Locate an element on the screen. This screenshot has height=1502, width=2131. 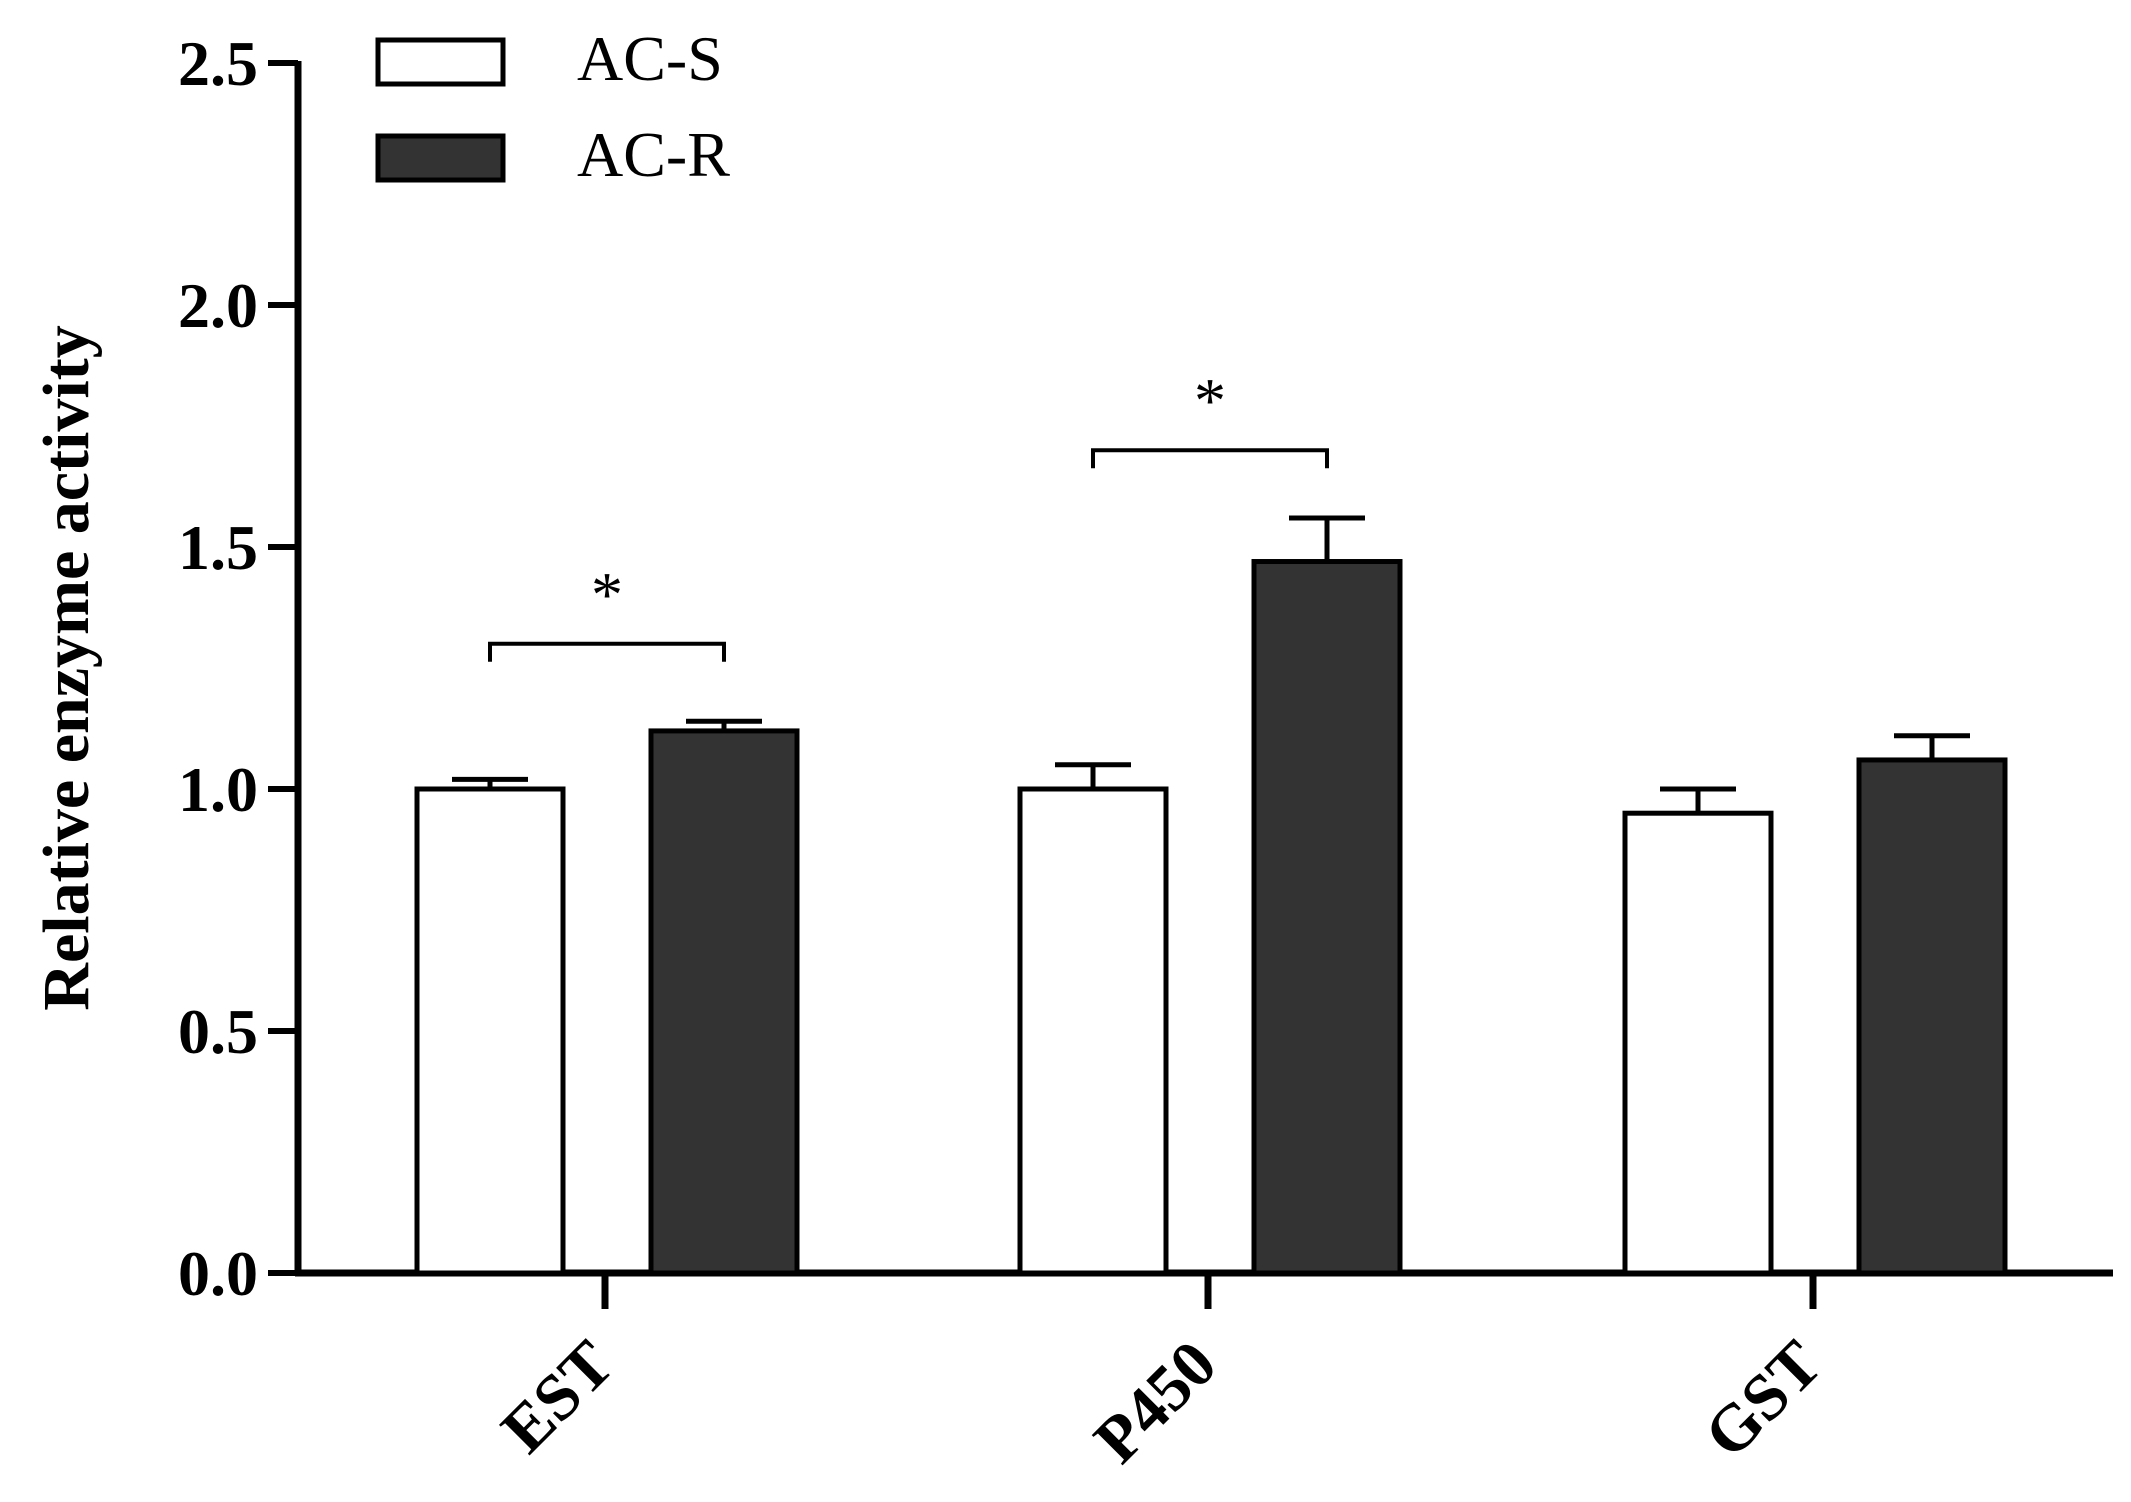
y-tick-label: 1.0 is located at coordinates (218, 789).